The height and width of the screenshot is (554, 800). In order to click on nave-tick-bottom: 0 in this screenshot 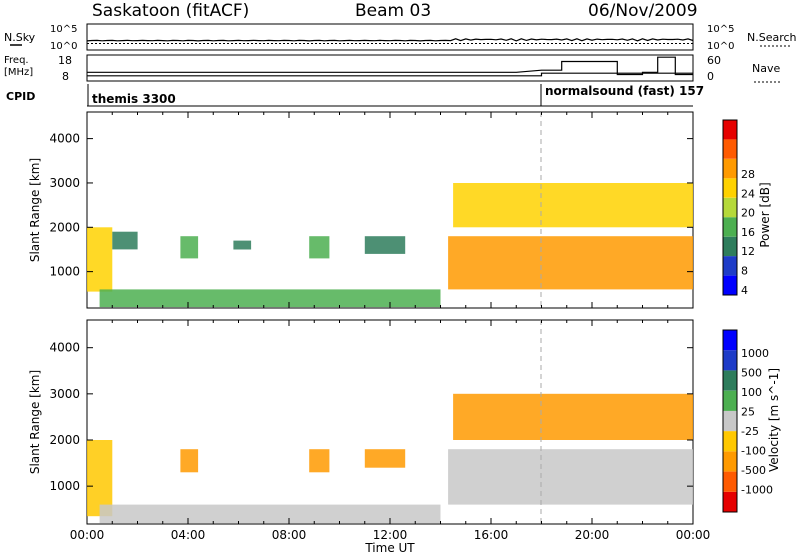, I will do `click(710, 76)`.